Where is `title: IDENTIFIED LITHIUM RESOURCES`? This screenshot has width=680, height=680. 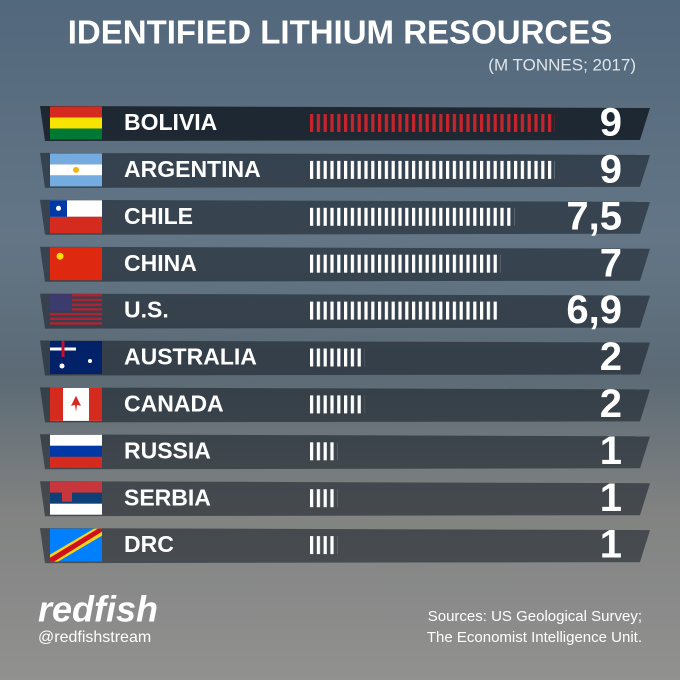
title: IDENTIFIED LITHIUM RESOURCES is located at coordinates (340, 32).